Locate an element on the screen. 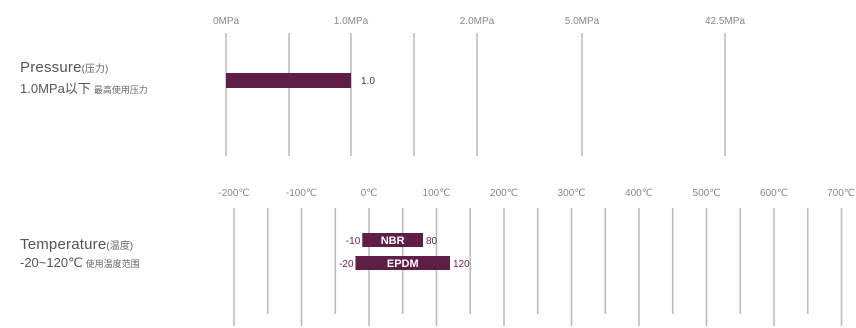 Image resolution: width=856 pixels, height=328 pixels. temperature-bar-name: EPDM is located at coordinates (403, 264).